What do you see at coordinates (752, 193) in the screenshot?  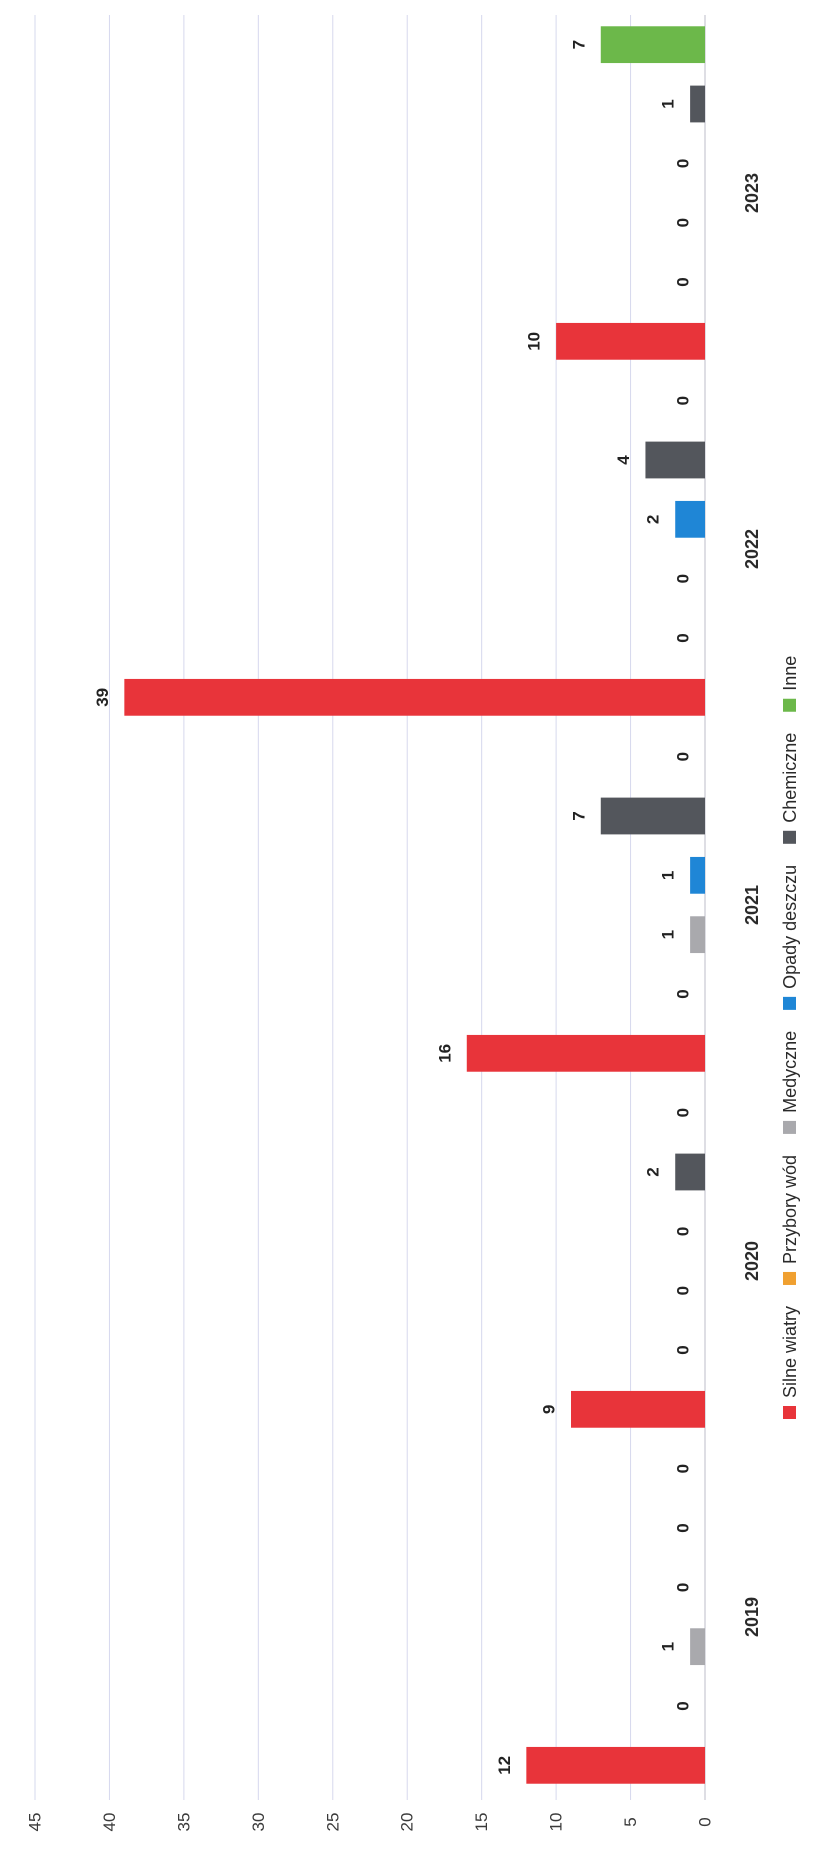 I see `category-label: 2023` at bounding box center [752, 193].